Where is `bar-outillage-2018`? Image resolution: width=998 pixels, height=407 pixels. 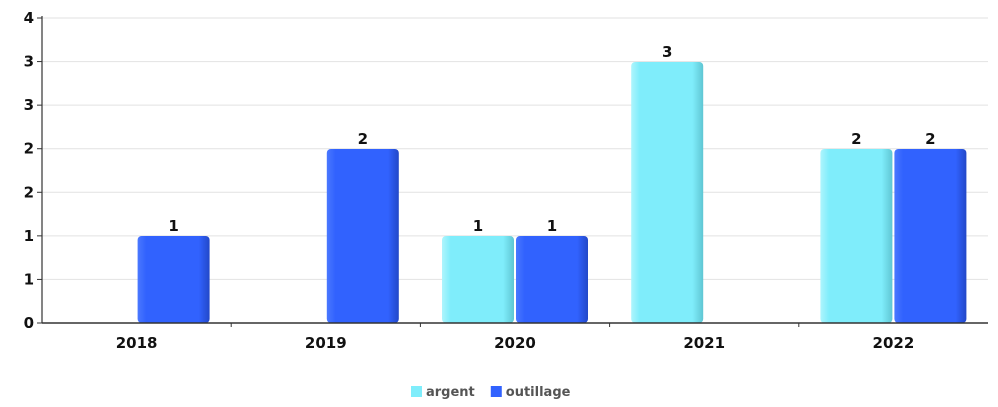 bar-outillage-2018 is located at coordinates (173, 279).